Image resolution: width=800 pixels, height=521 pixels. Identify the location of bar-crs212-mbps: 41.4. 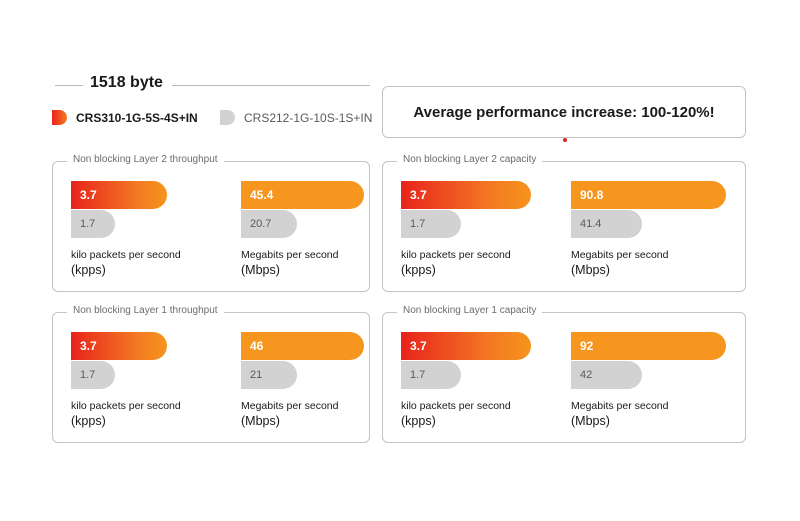
(606, 224).